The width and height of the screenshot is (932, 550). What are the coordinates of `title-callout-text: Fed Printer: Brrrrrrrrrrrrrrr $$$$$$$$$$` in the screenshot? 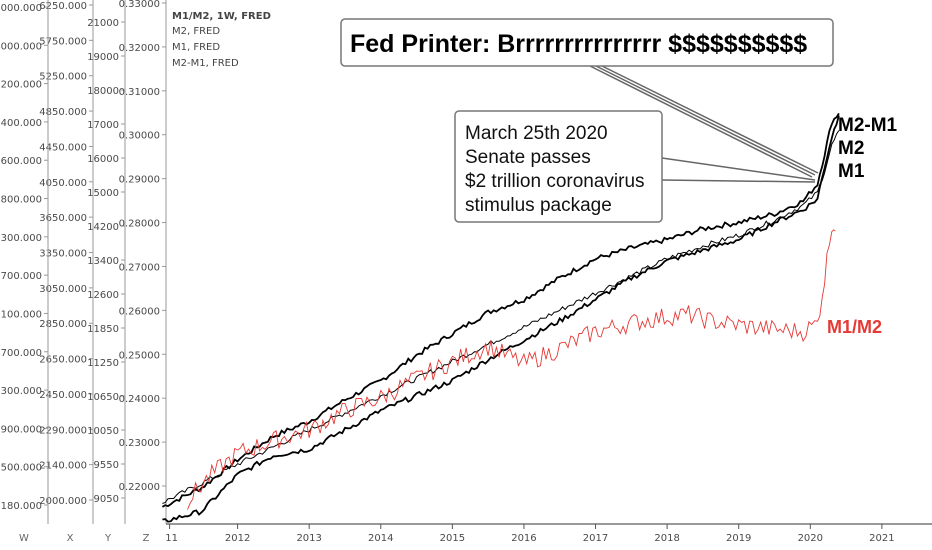 It's located at (578, 44).